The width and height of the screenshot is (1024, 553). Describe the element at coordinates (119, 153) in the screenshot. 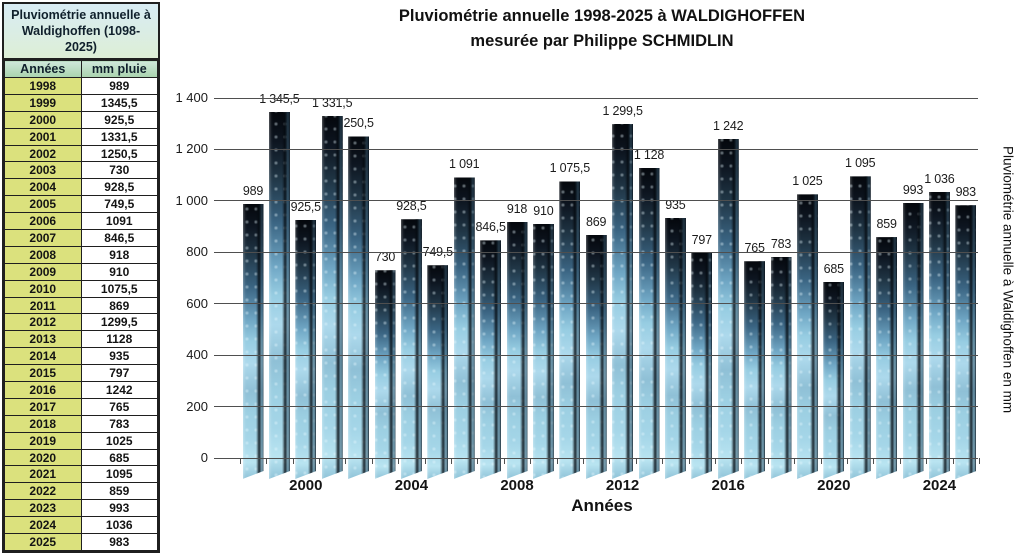

I see `mm-cell: 1250,5` at that location.